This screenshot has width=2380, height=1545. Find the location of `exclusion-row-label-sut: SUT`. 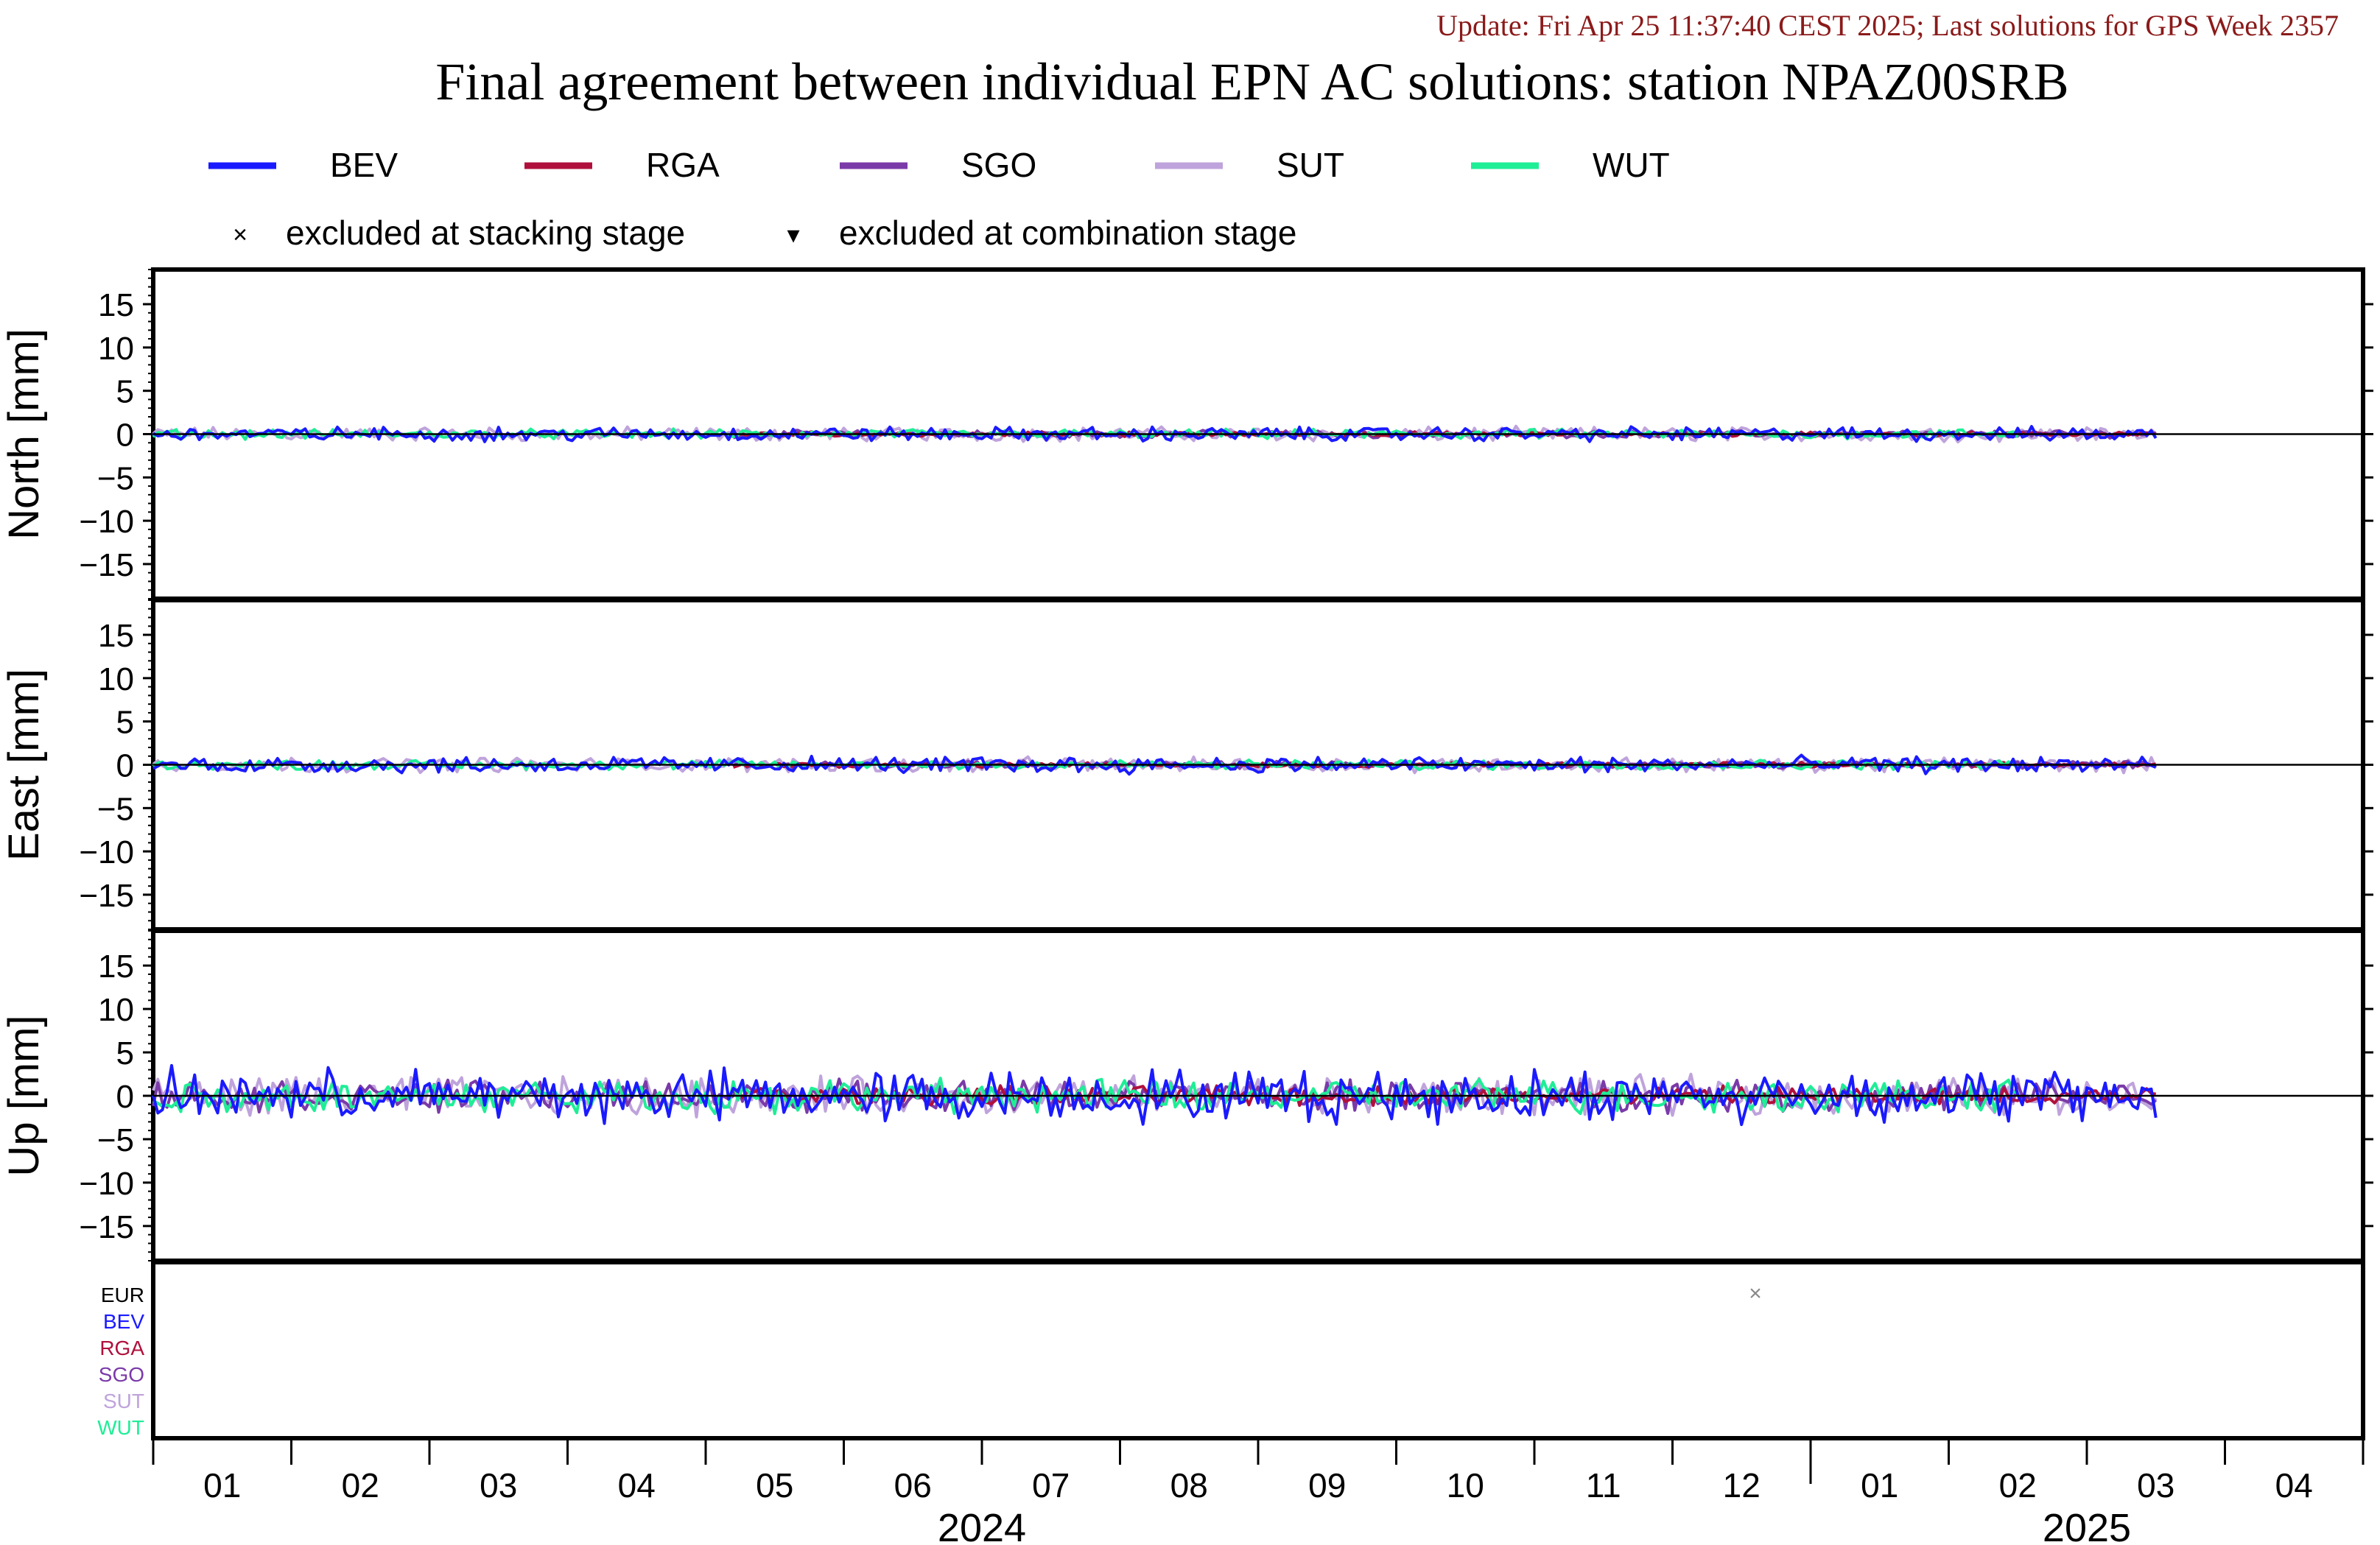

exclusion-row-label-sut: SUT is located at coordinates (123, 1401).